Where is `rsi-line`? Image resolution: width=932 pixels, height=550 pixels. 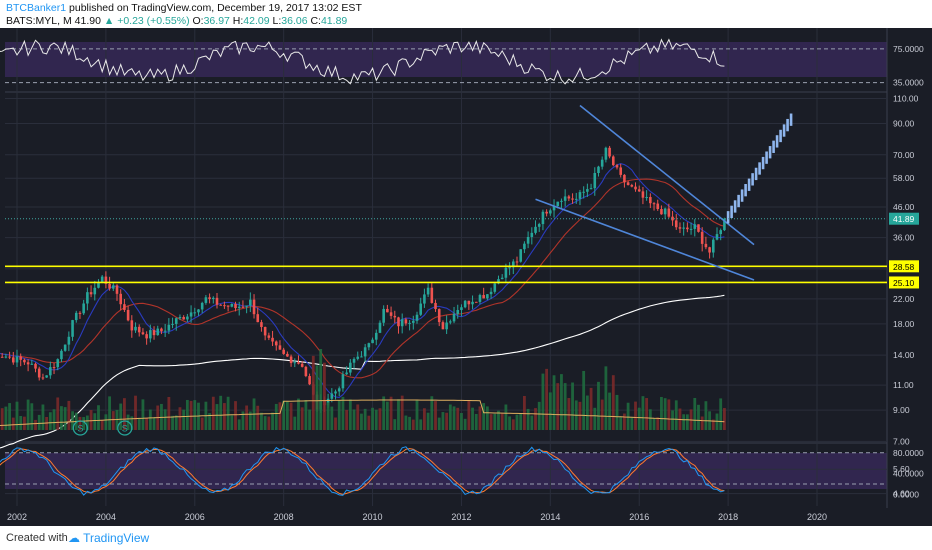
rsi-line is located at coordinates (362, 61).